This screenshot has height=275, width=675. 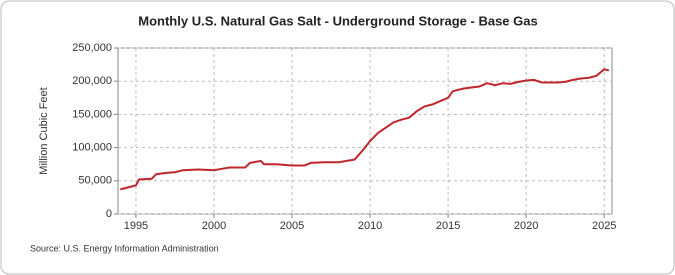 I want to click on x-tick-label: 1995, so click(x=136, y=226).